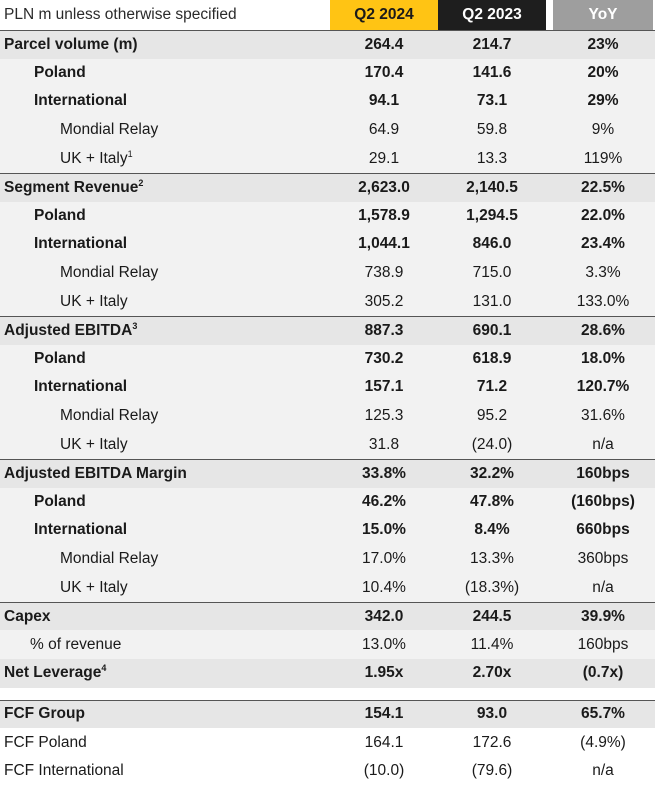  I want to click on row-q2-2024: 738.9, so click(384, 273).